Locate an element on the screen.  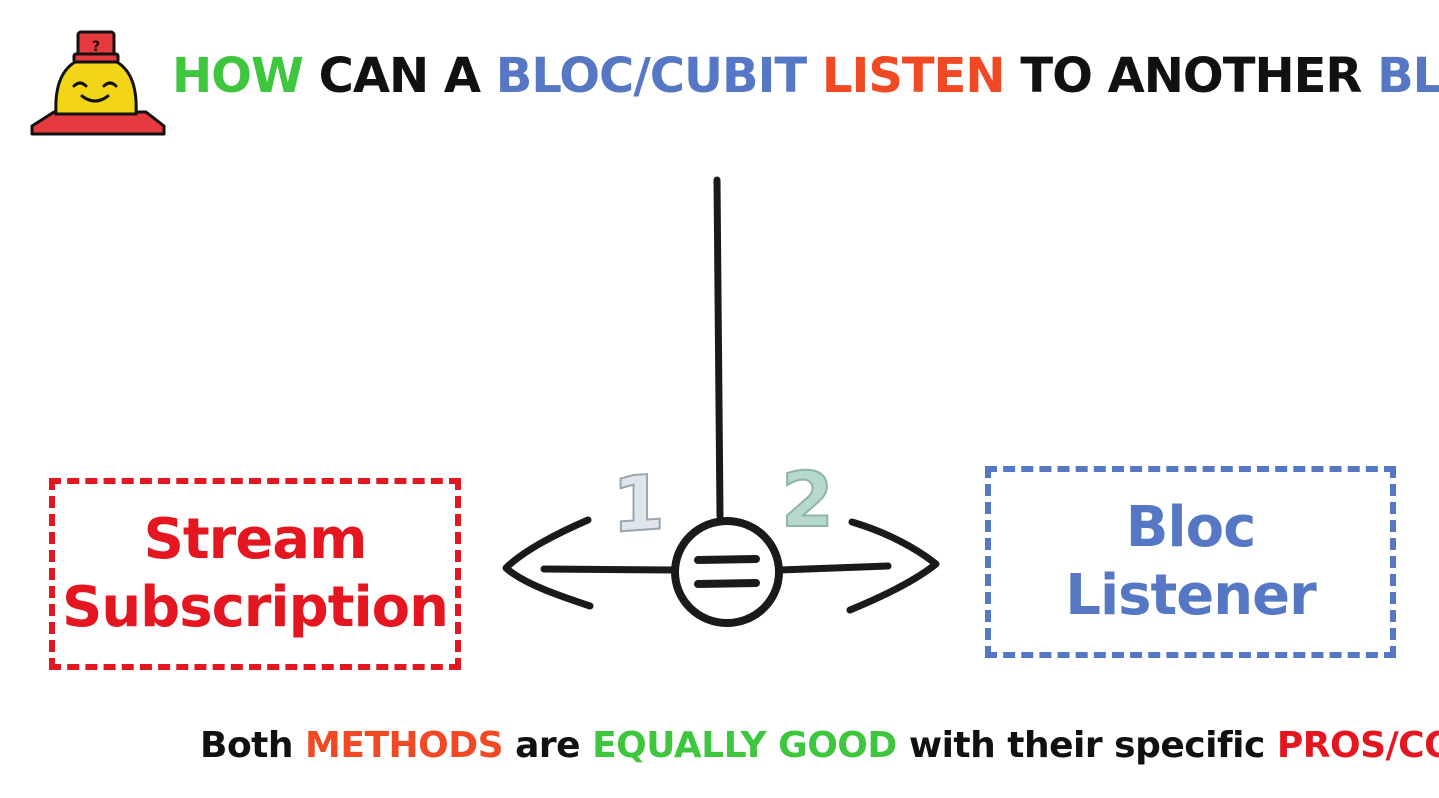
title-part: LISTEN is located at coordinates (906, 76).